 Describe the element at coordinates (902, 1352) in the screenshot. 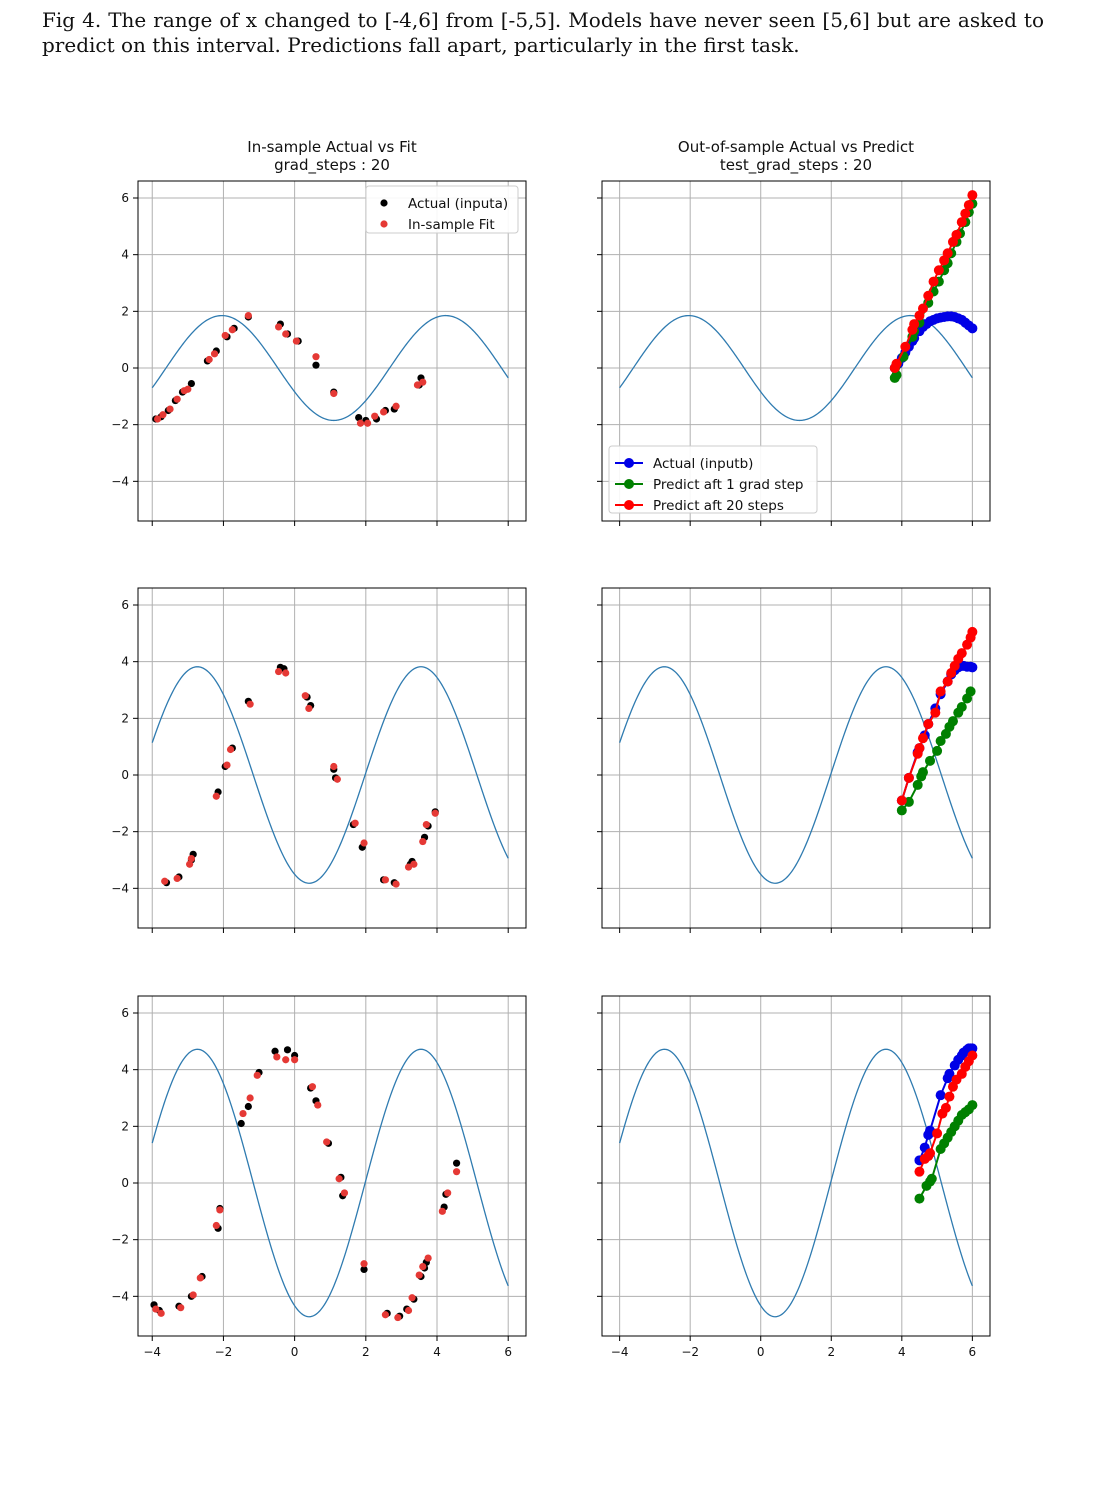

I see `x-tick-label: 4` at that location.